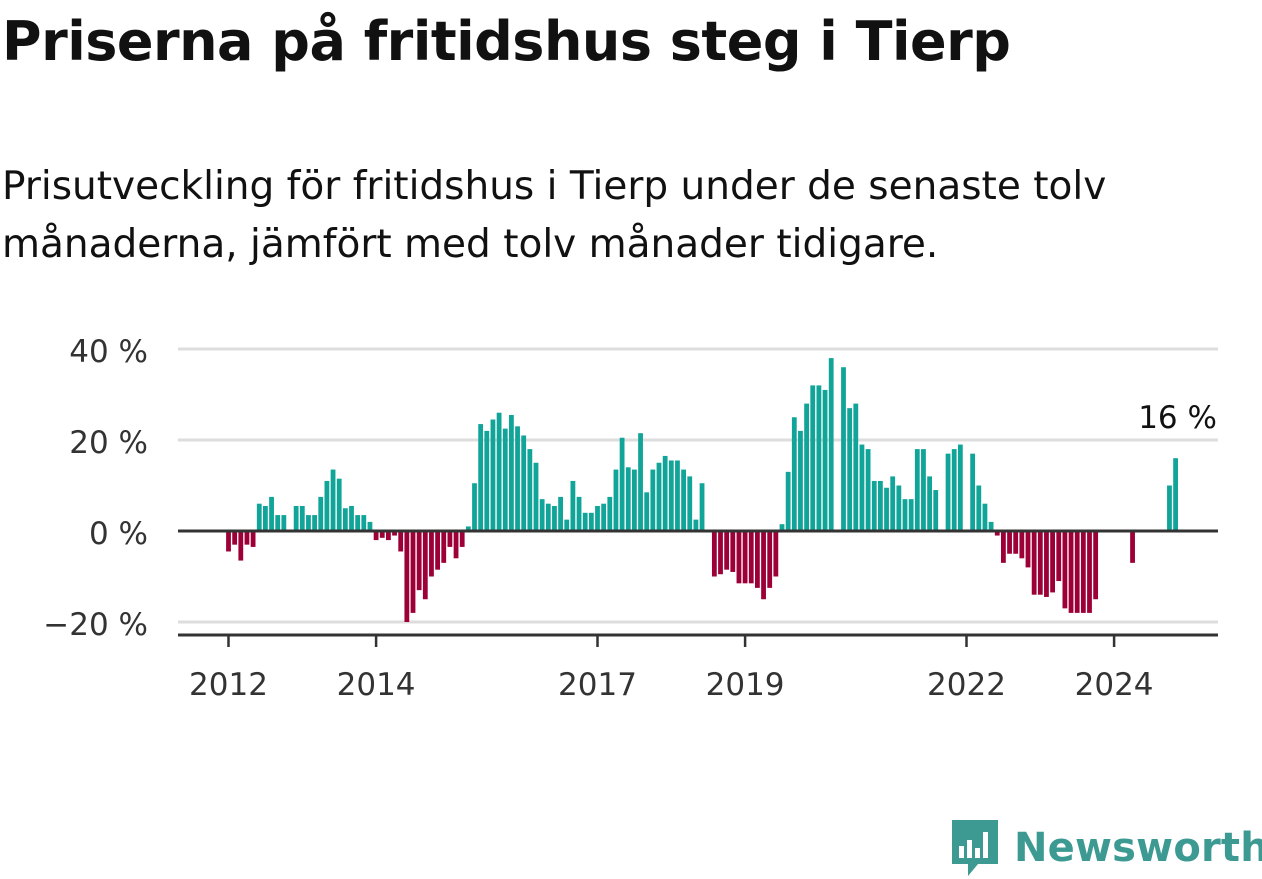 Image resolution: width=1262 pixels, height=879 pixels. Describe the element at coordinates (597, 685) in the screenshot. I see `x-tick-label: 2017` at that location.